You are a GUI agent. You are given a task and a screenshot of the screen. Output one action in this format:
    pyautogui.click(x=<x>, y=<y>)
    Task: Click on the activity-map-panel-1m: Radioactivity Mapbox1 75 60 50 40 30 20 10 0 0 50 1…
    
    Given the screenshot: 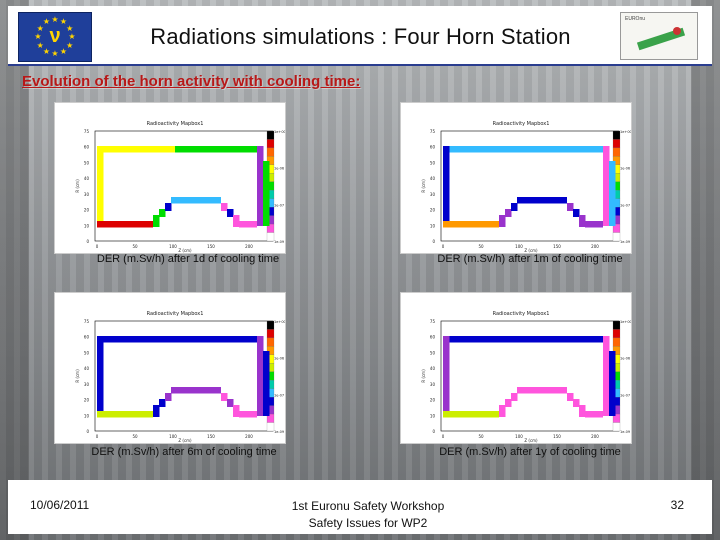 What is the action you would take?
    pyautogui.click(x=516, y=178)
    